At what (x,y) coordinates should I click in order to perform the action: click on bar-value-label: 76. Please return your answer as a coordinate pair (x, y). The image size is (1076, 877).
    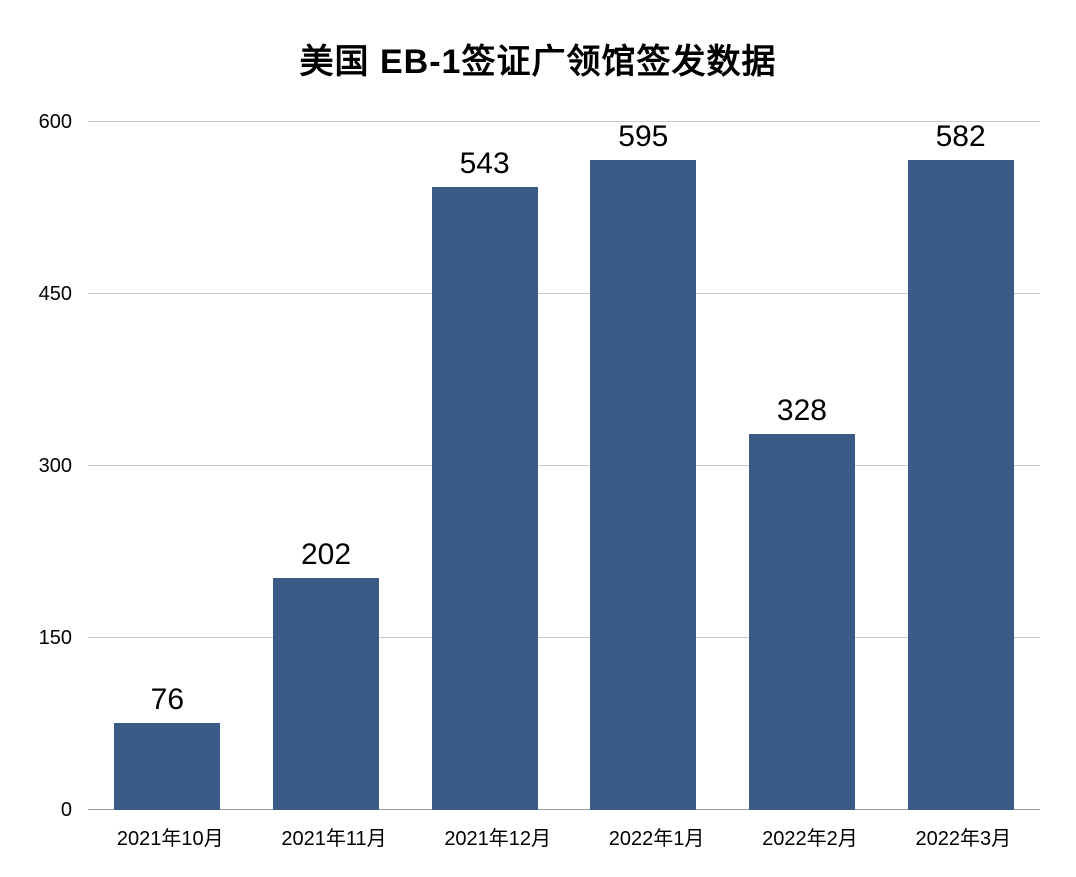
    Looking at the image, I should click on (167, 699).